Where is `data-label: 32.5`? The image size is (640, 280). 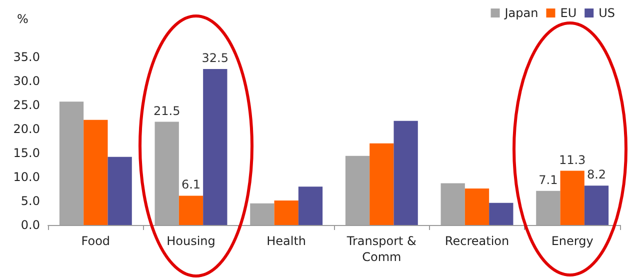 data-label: 32.5 is located at coordinates (215, 58).